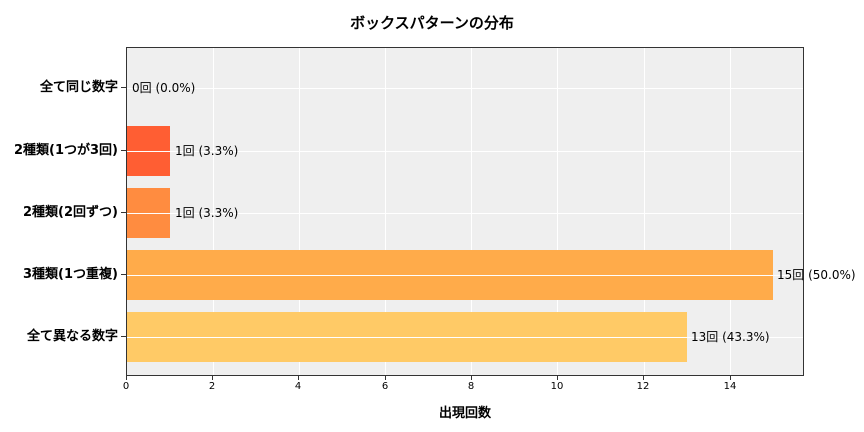 This screenshot has width=864, height=432. I want to click on data-label: 13回 (43.3%), so click(730, 337).